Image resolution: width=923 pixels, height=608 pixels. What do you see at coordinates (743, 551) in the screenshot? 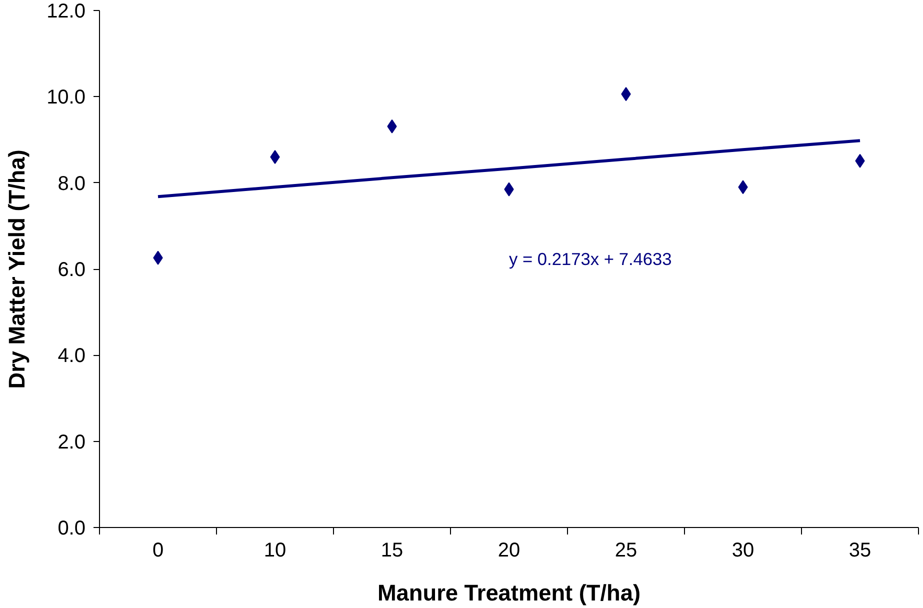
I see `x-tick-label: 30` at bounding box center [743, 551].